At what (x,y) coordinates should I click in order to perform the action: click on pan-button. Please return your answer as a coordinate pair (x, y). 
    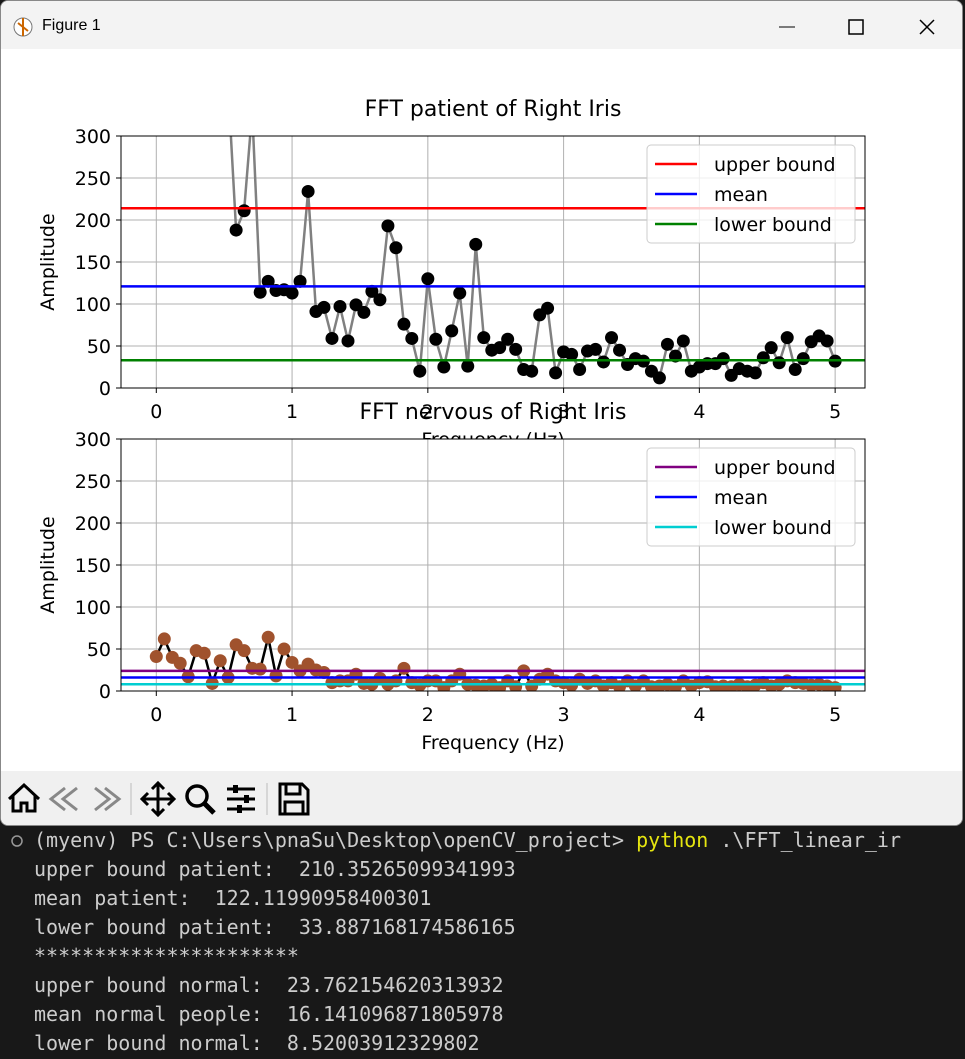
    Looking at the image, I should click on (158, 799).